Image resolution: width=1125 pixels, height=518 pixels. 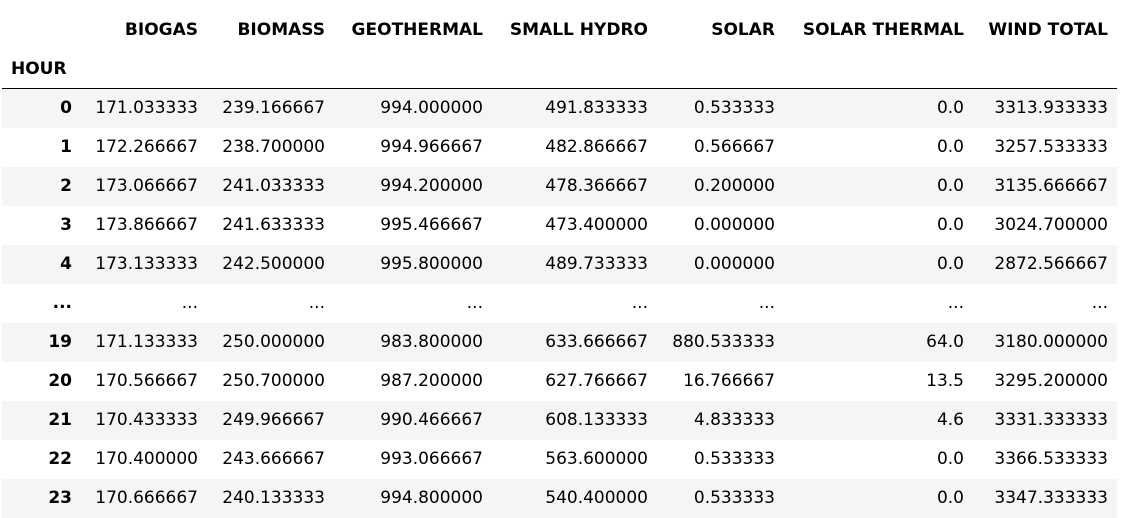 I want to click on column-header: SOLAR, so click(x=743, y=29).